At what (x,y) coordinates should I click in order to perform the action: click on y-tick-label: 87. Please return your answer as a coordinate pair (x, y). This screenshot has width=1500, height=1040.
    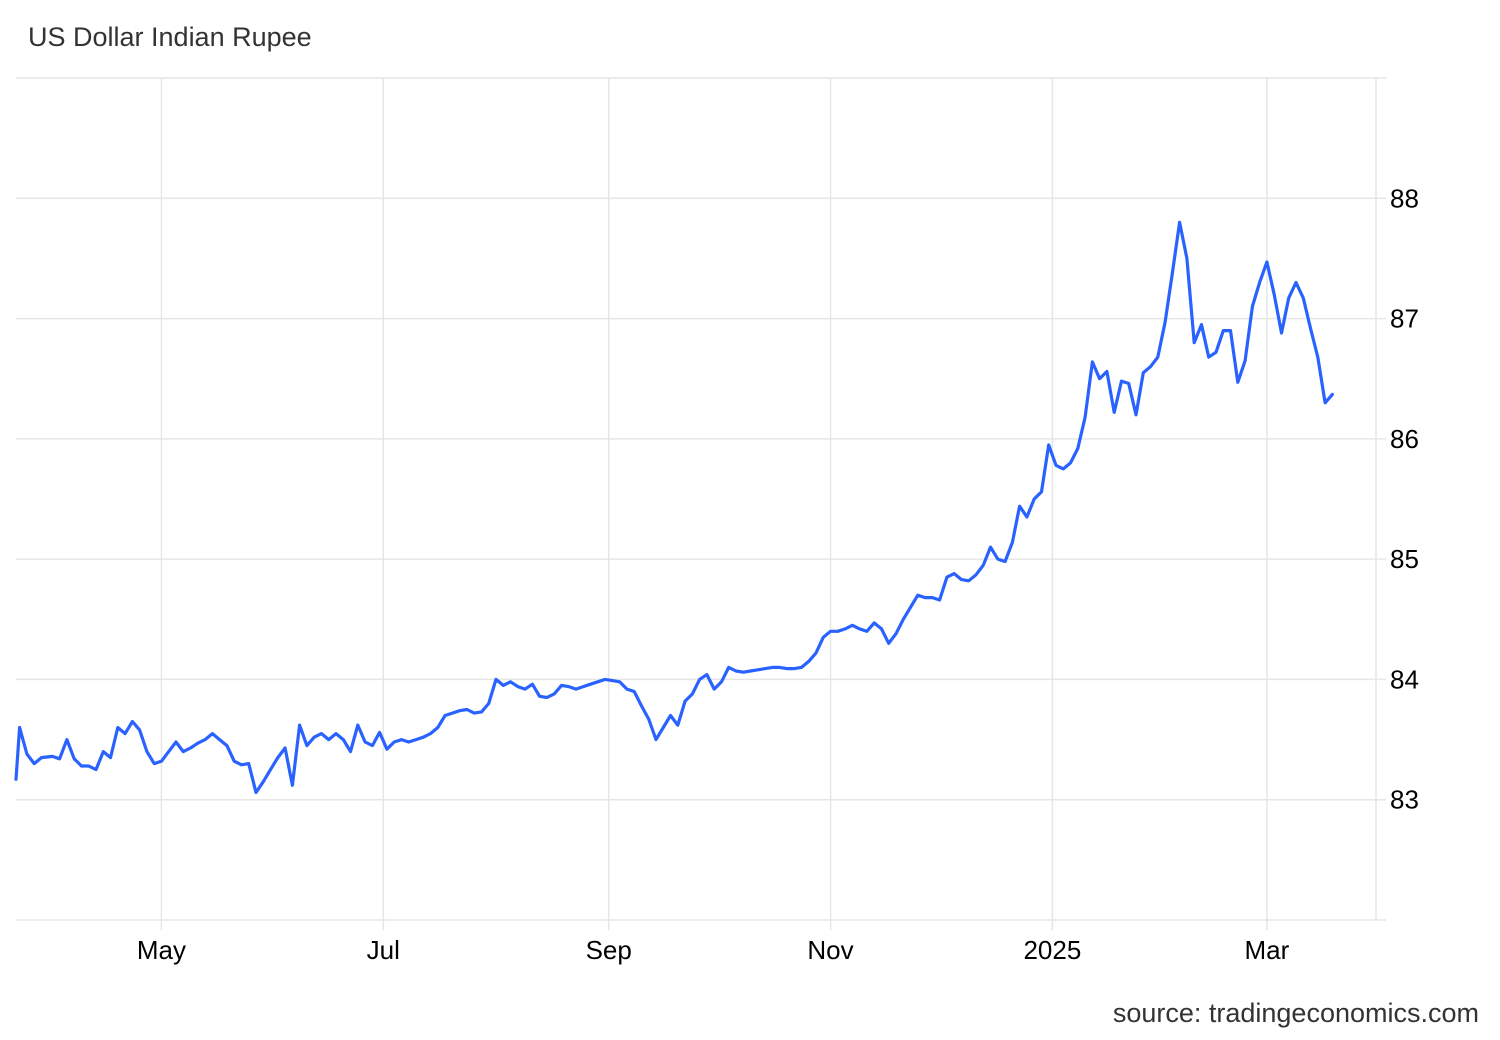
    Looking at the image, I should click on (1404, 319).